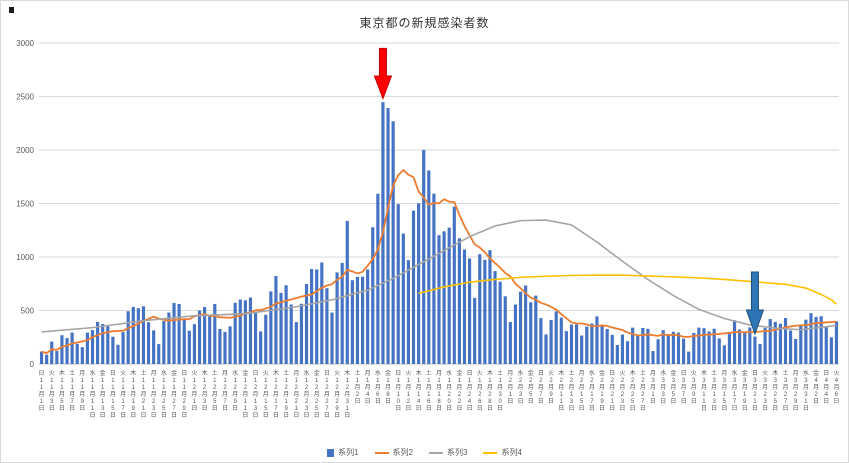 The width and height of the screenshot is (849, 463). Describe the element at coordinates (511, 452) in the screenshot. I see `series4-label: 系列4` at that location.